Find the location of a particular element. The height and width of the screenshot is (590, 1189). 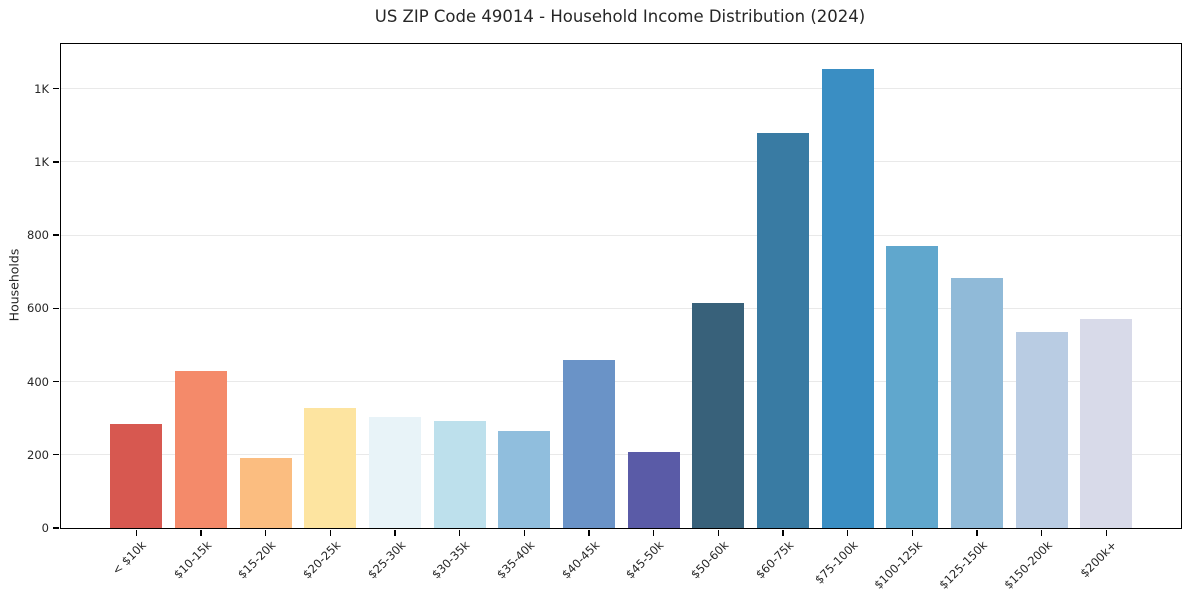

x-tick-label: $50-60k is located at coordinates (709, 560).